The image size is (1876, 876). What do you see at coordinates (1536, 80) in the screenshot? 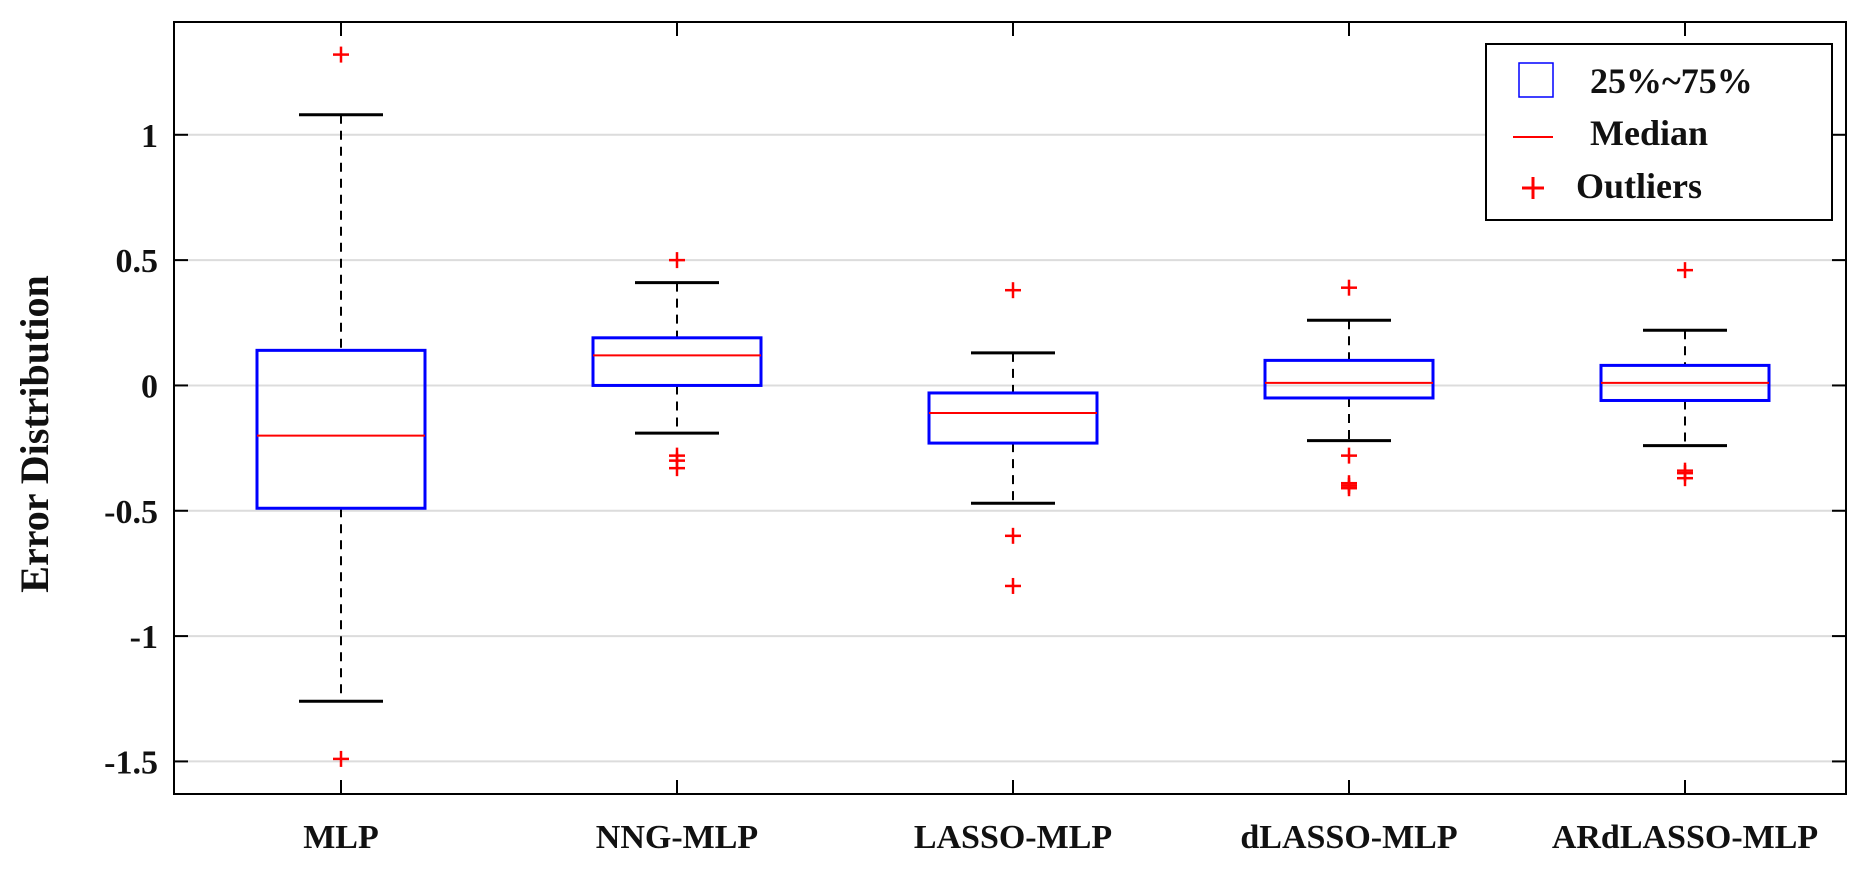
I see `legend-box-swatch` at bounding box center [1536, 80].